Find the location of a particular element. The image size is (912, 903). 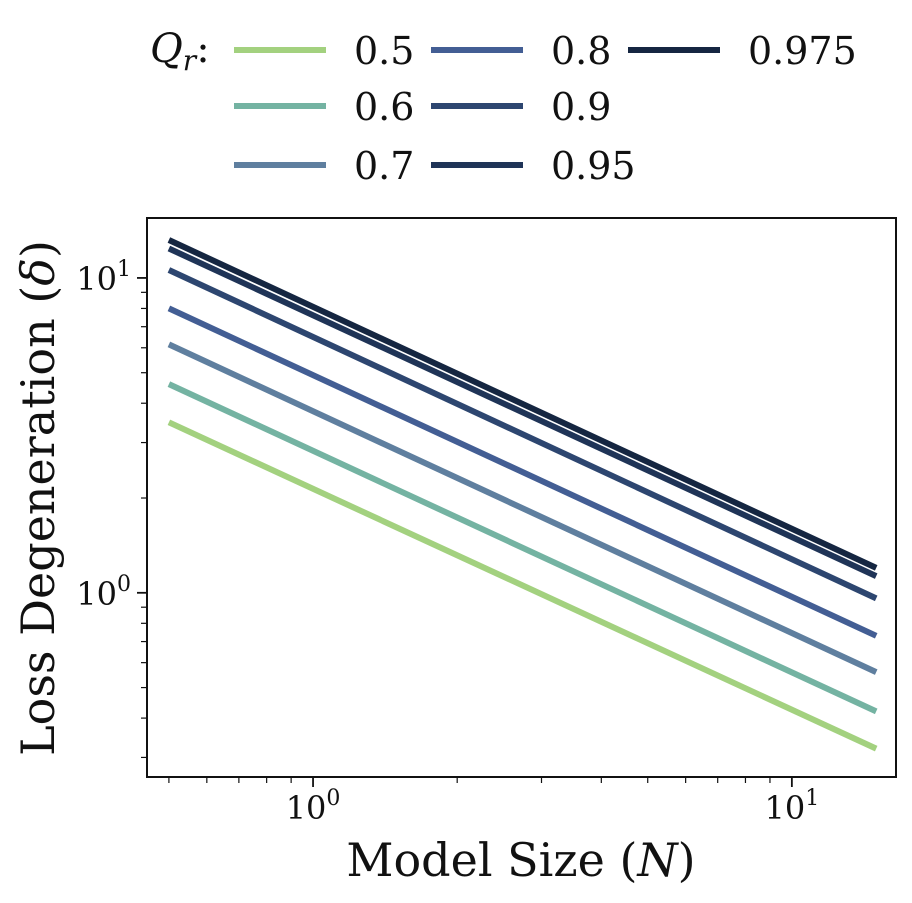

legend-label-0-7: 0.7 is located at coordinates (384, 166).